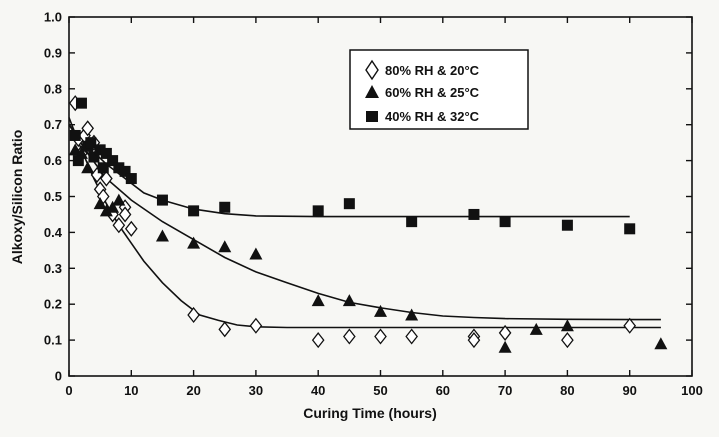 This screenshot has width=719, height=442. Describe the element at coordinates (629, 390) in the screenshot. I see `x-tick-label: 90` at that location.